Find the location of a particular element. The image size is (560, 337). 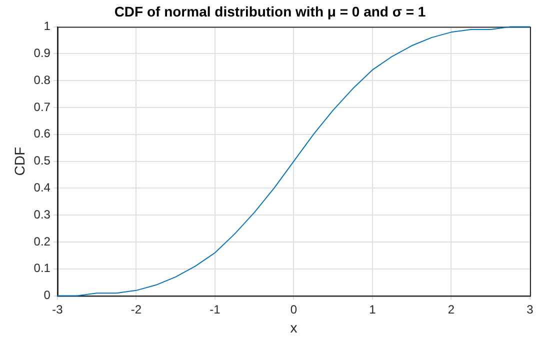

chart-title: CDF of normal distribution with μ = 0 and σ = 1 is located at coordinates (270, 11).